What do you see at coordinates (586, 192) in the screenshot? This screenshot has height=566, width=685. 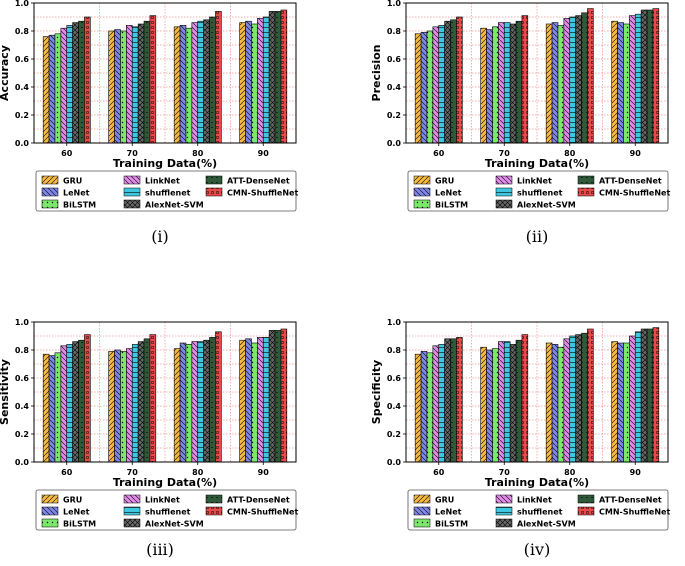 I see `legend-swatch-cmn-shufflenet` at bounding box center [586, 192].